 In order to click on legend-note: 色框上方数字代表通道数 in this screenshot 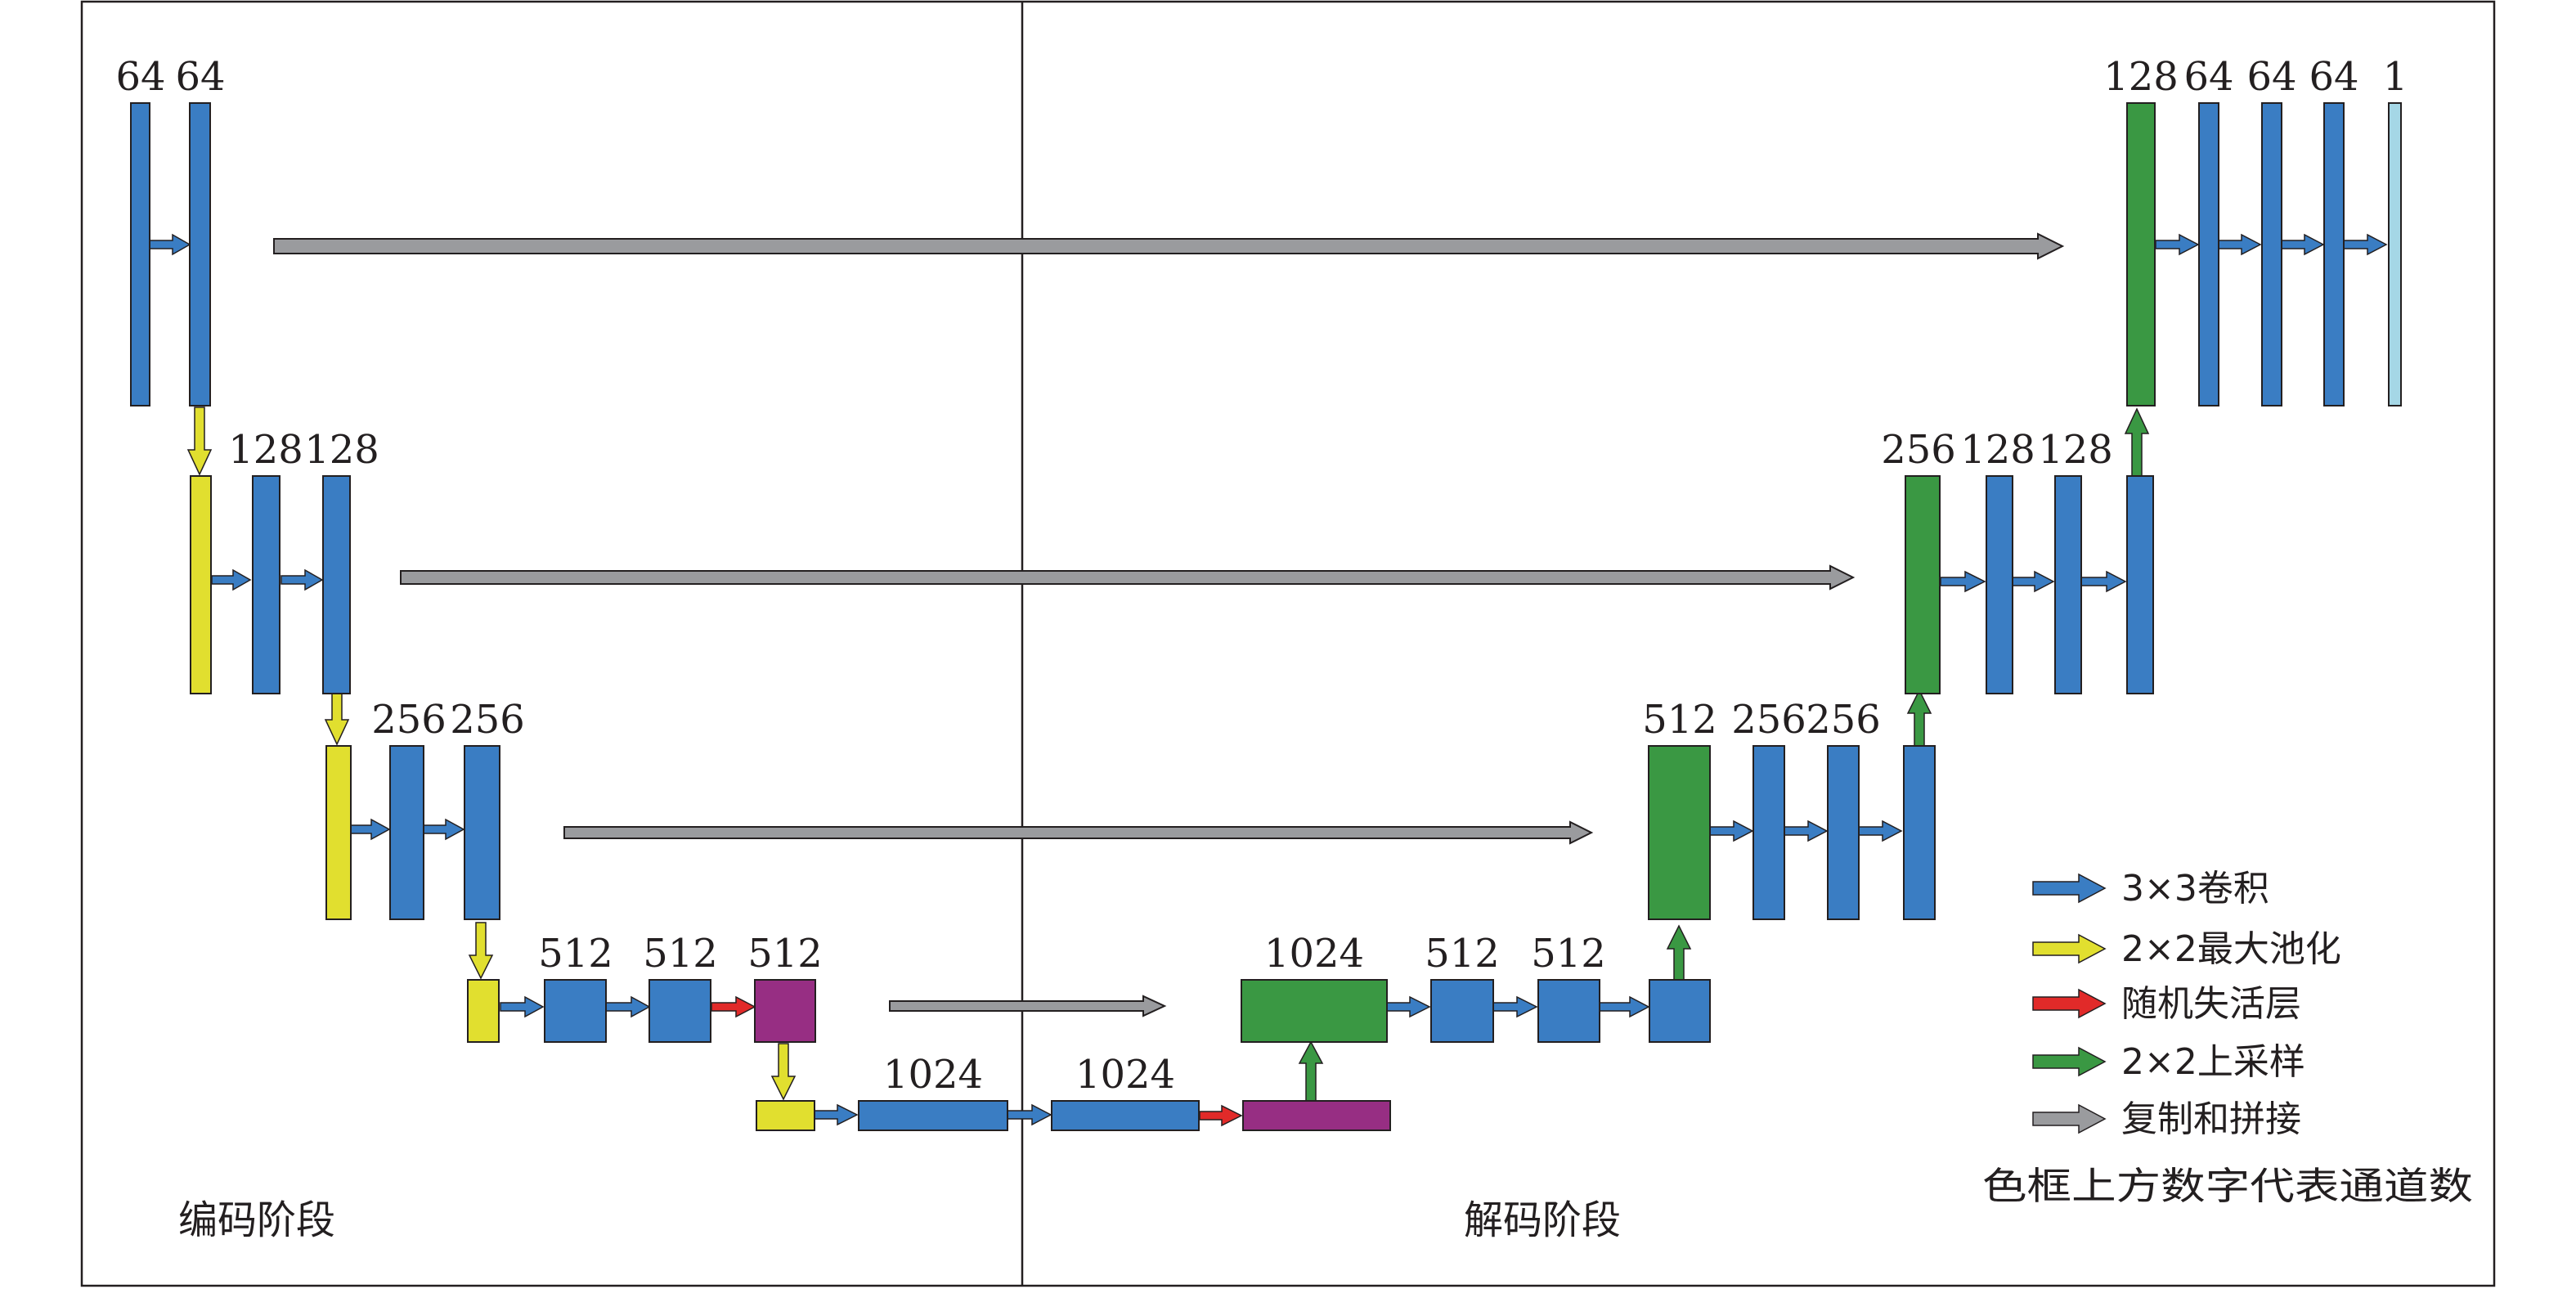, I will do `click(2227, 1186)`.